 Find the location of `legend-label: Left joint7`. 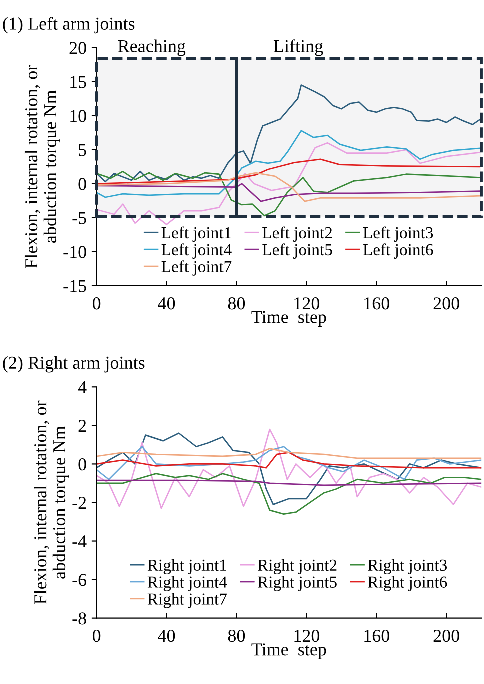

legend-label: Left joint7 is located at coordinates (197, 268).